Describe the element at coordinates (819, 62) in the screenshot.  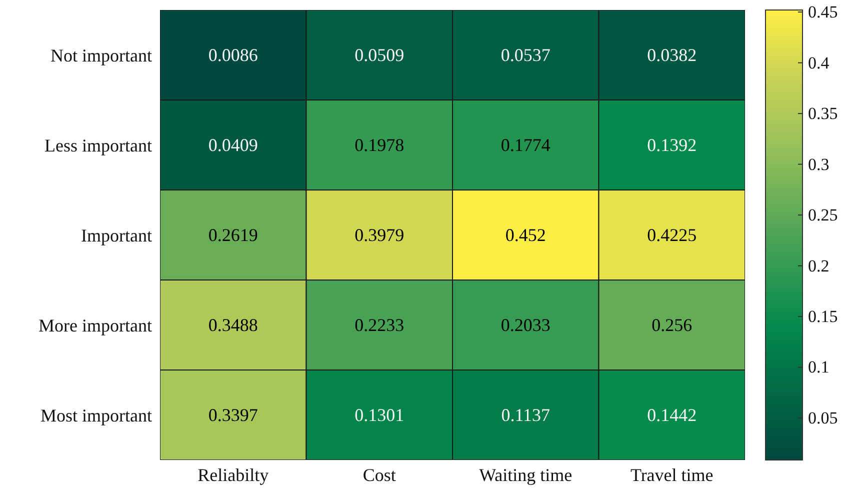
I see `color-bar-label: 0.4` at that location.